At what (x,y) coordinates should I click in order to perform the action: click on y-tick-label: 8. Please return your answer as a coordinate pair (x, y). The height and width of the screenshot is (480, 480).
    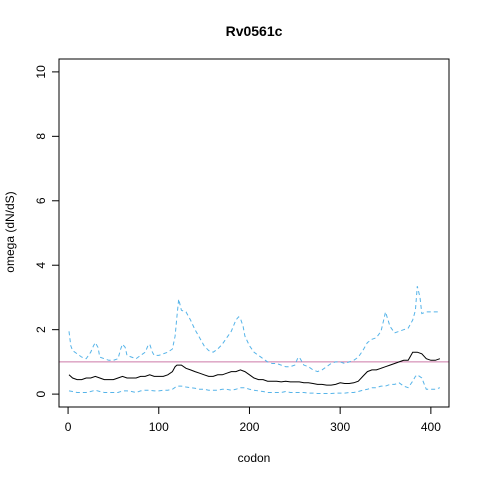
    Looking at the image, I should click on (41, 136).